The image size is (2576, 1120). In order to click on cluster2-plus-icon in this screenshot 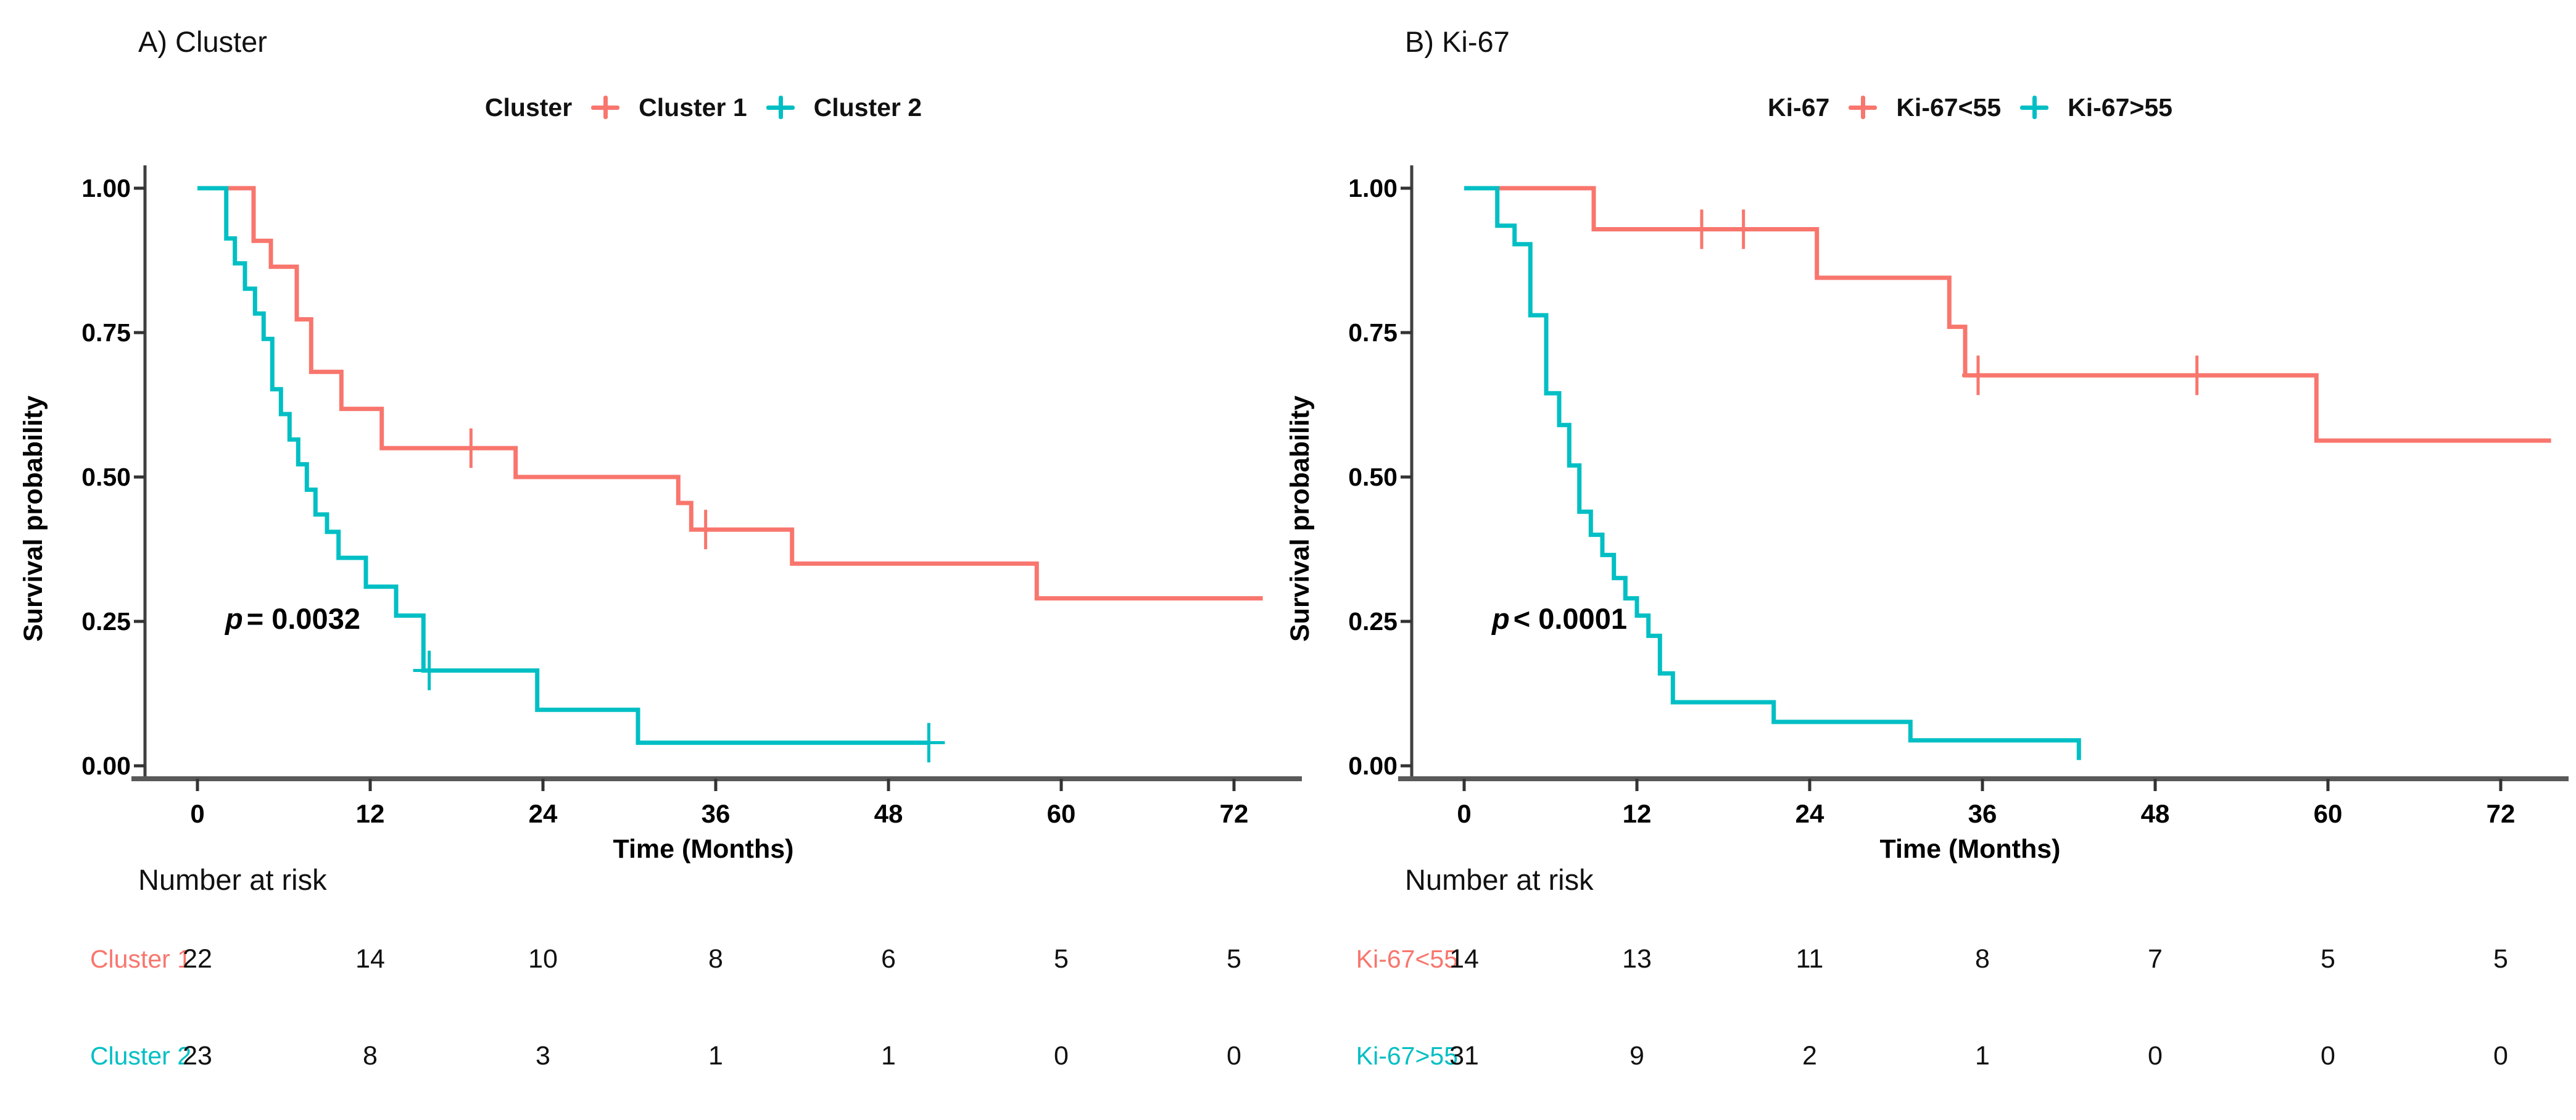, I will do `click(780, 107)`.